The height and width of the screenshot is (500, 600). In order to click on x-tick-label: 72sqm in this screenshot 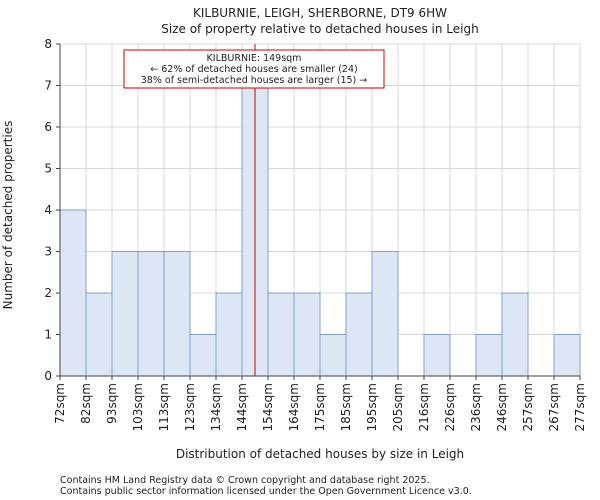, I will do `click(60, 403)`.